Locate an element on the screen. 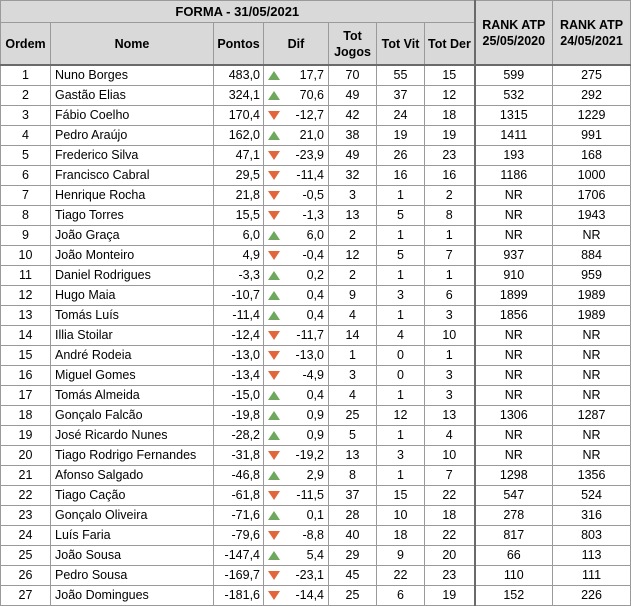  cell-pontos: -11,4 is located at coordinates (238, 315).